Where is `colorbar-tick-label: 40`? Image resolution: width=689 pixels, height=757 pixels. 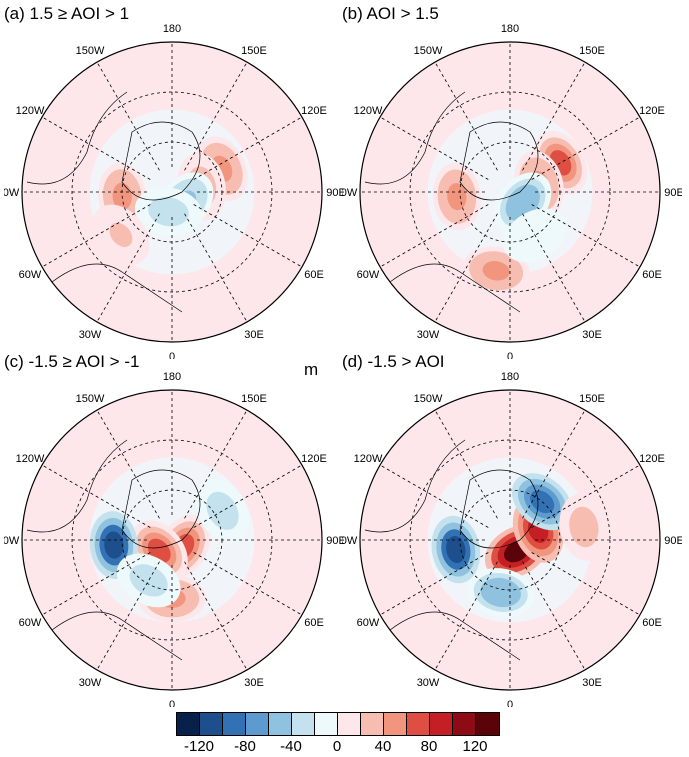 colorbar-tick-label: 40 is located at coordinates (383, 746).